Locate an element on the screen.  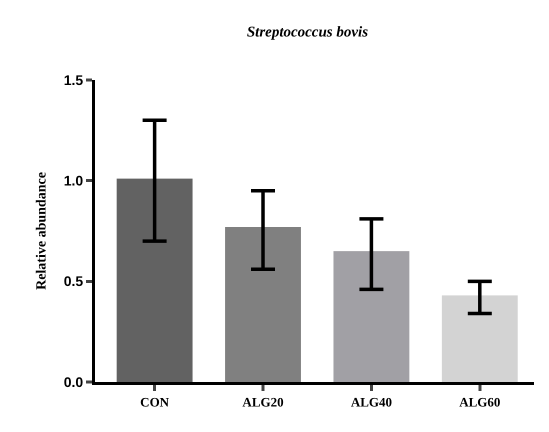
x-tick-label: ALG20 is located at coordinates (263, 402).